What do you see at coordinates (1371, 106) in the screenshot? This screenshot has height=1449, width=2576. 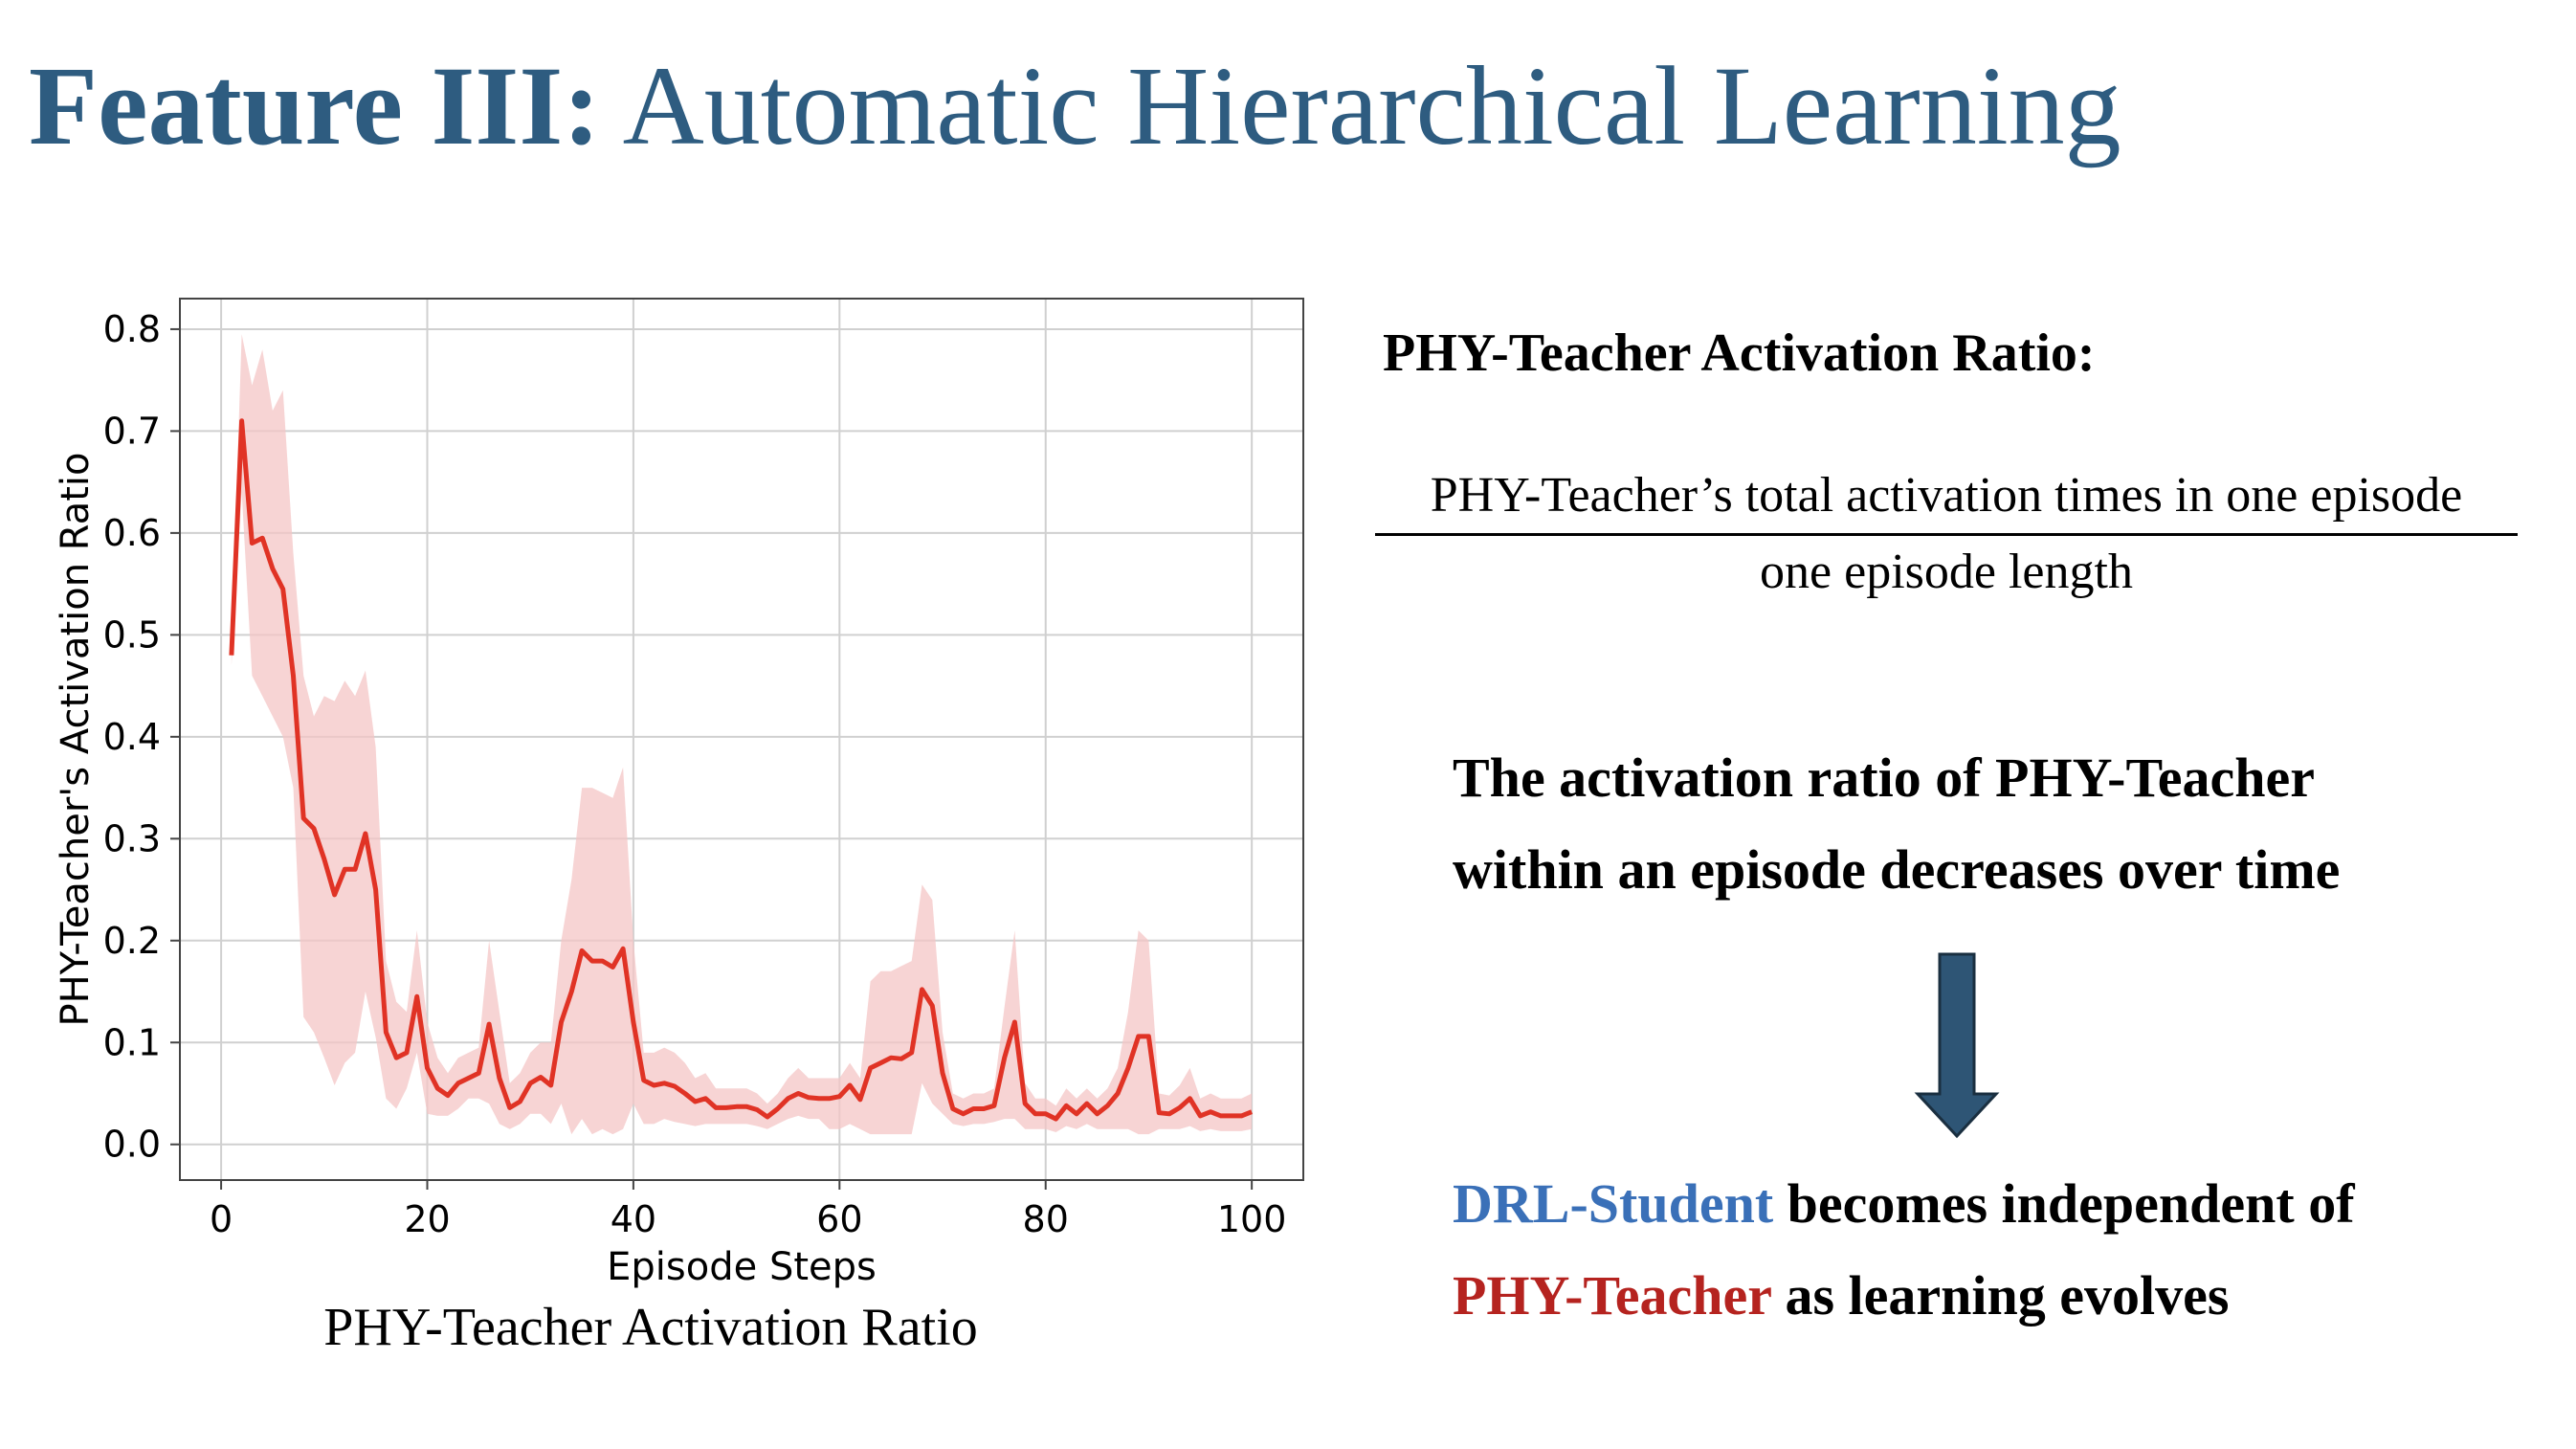 I see `title-topic: Automatic Hierarchical Learning` at bounding box center [1371, 106].